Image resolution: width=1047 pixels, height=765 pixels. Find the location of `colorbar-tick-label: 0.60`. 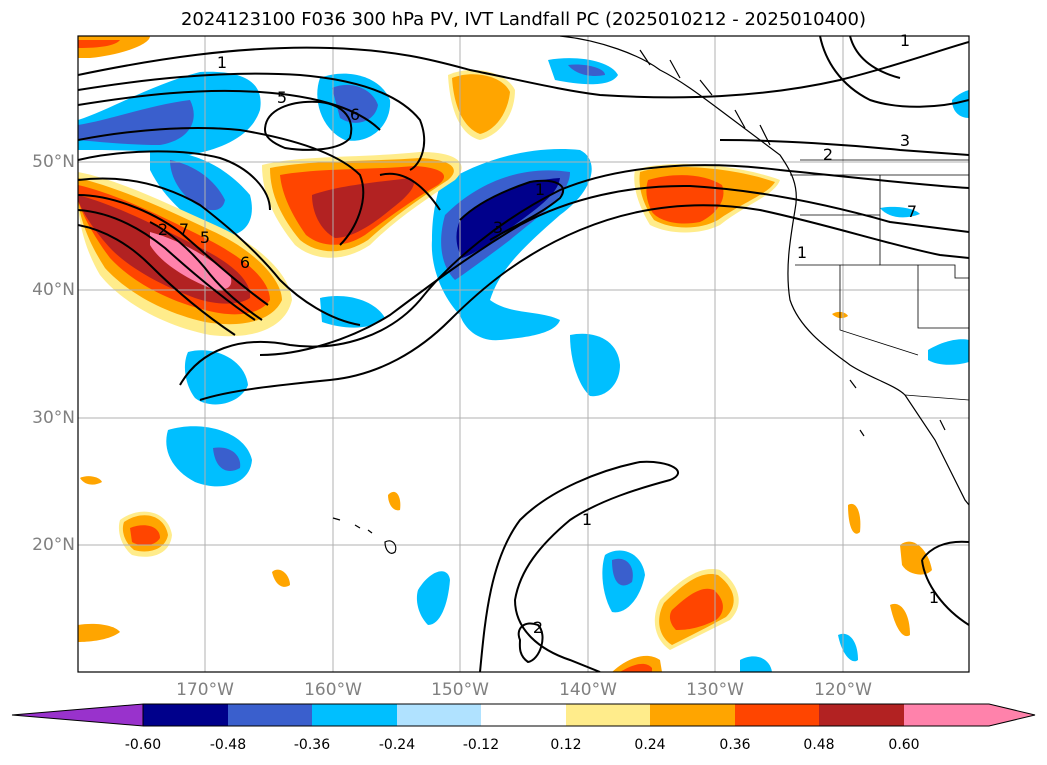

colorbar-tick-label: 0.60 is located at coordinates (904, 745).